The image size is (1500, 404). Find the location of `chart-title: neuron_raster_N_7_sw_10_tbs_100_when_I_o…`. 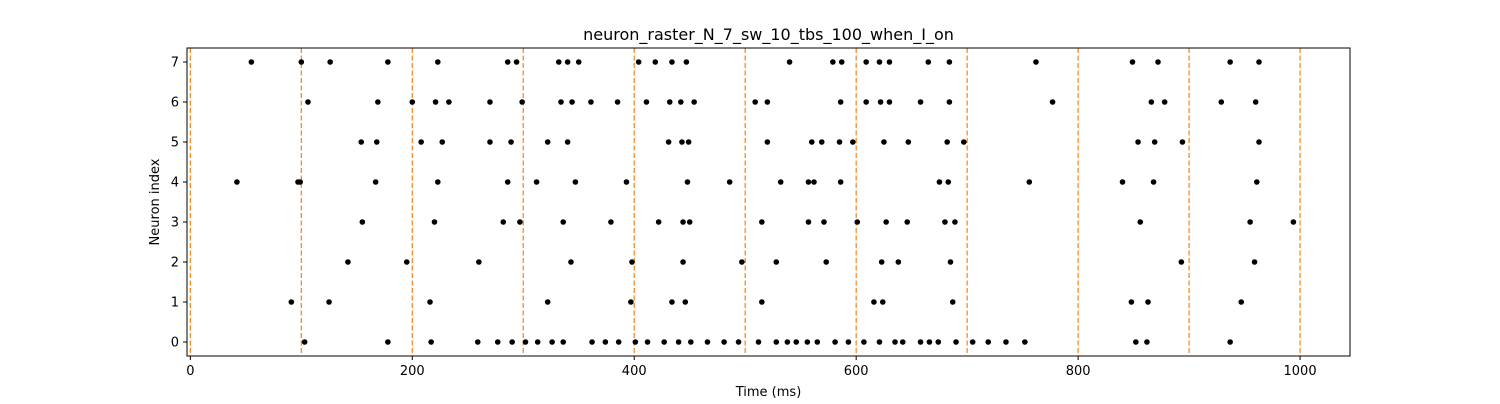

chart-title: neuron_raster_N_7_sw_10_tbs_100_when_I_o… is located at coordinates (768, 35).